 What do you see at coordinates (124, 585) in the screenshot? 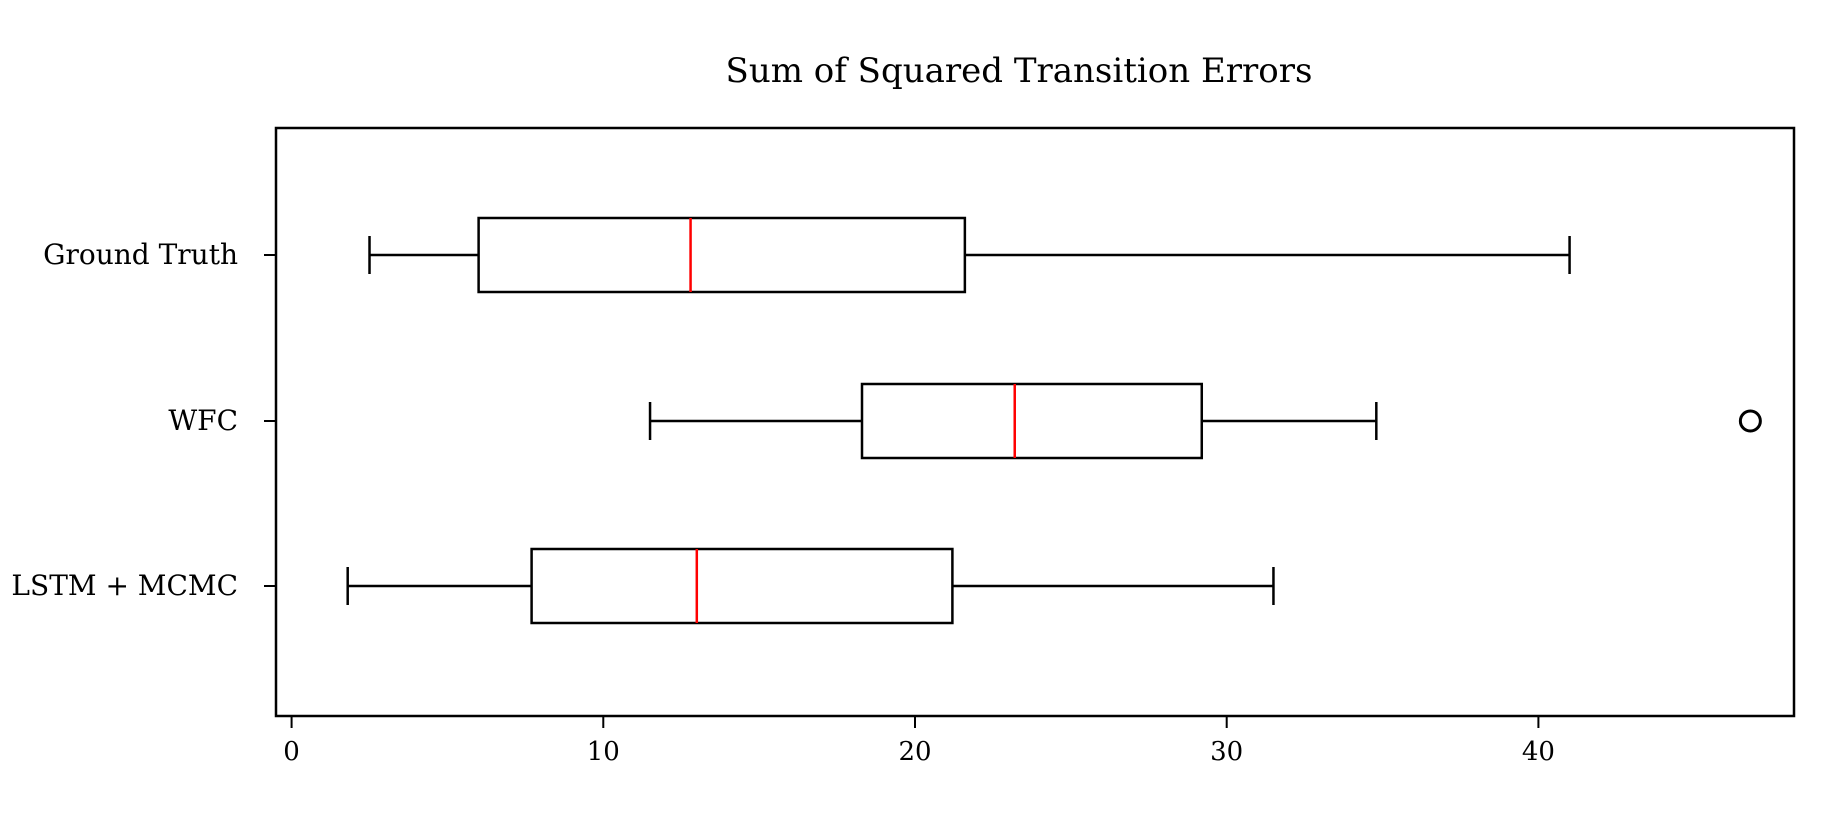
I see `y-category-label: LSTM + MCMC` at bounding box center [124, 585].